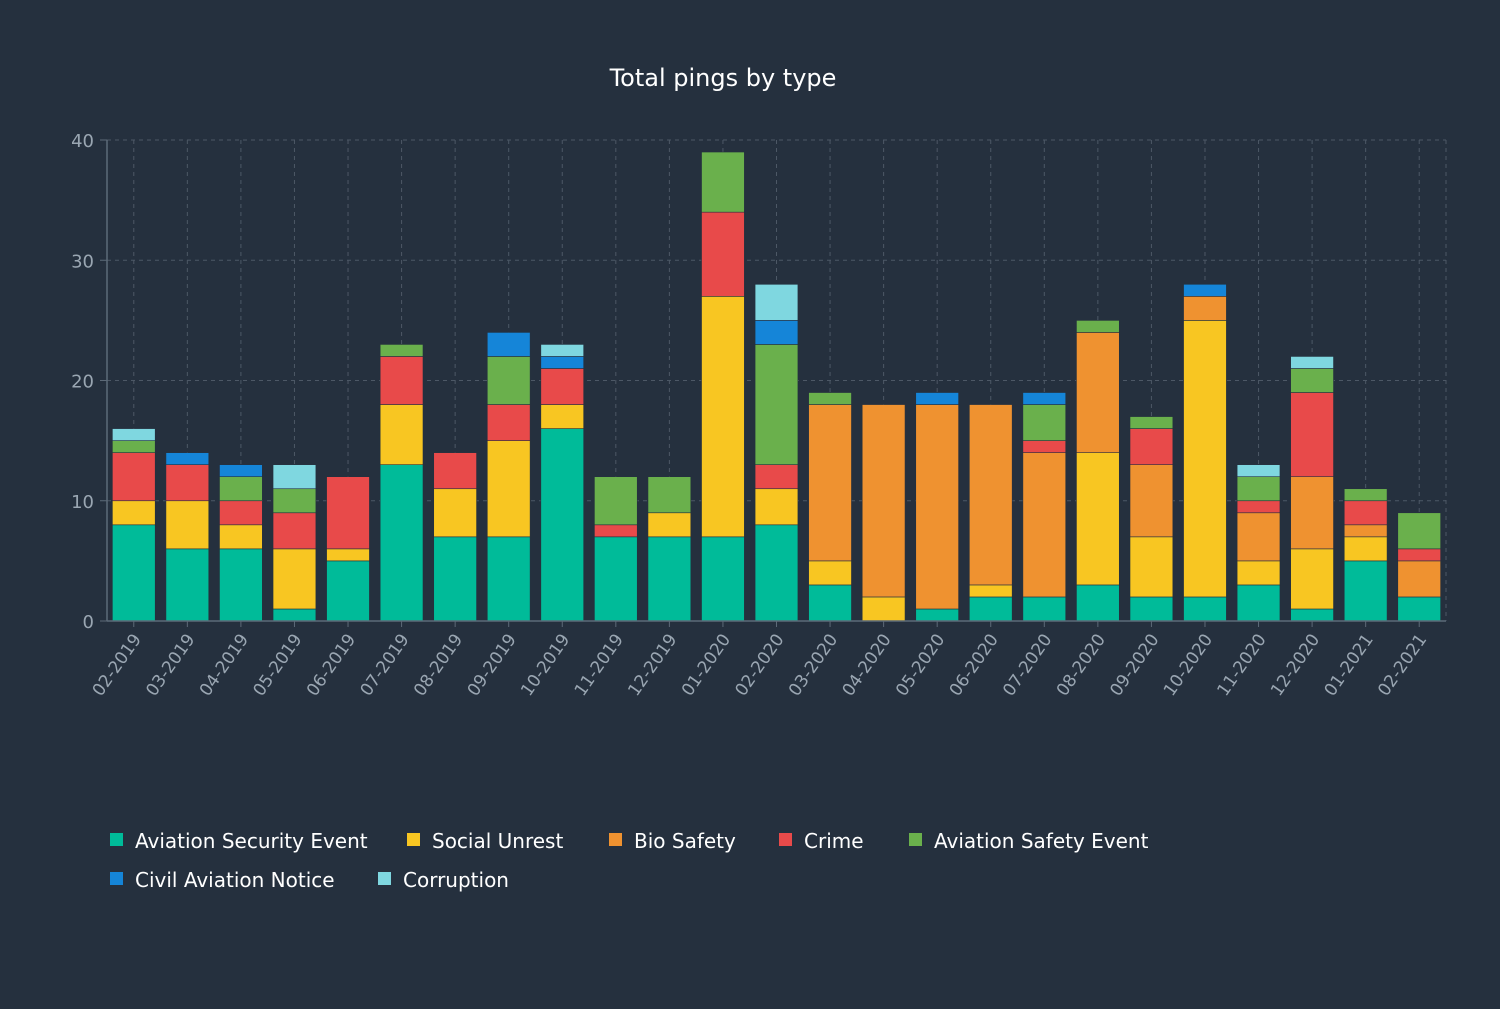 This screenshot has height=1009, width=1500. I want to click on legend-item: Bio Safety, so click(672, 841).